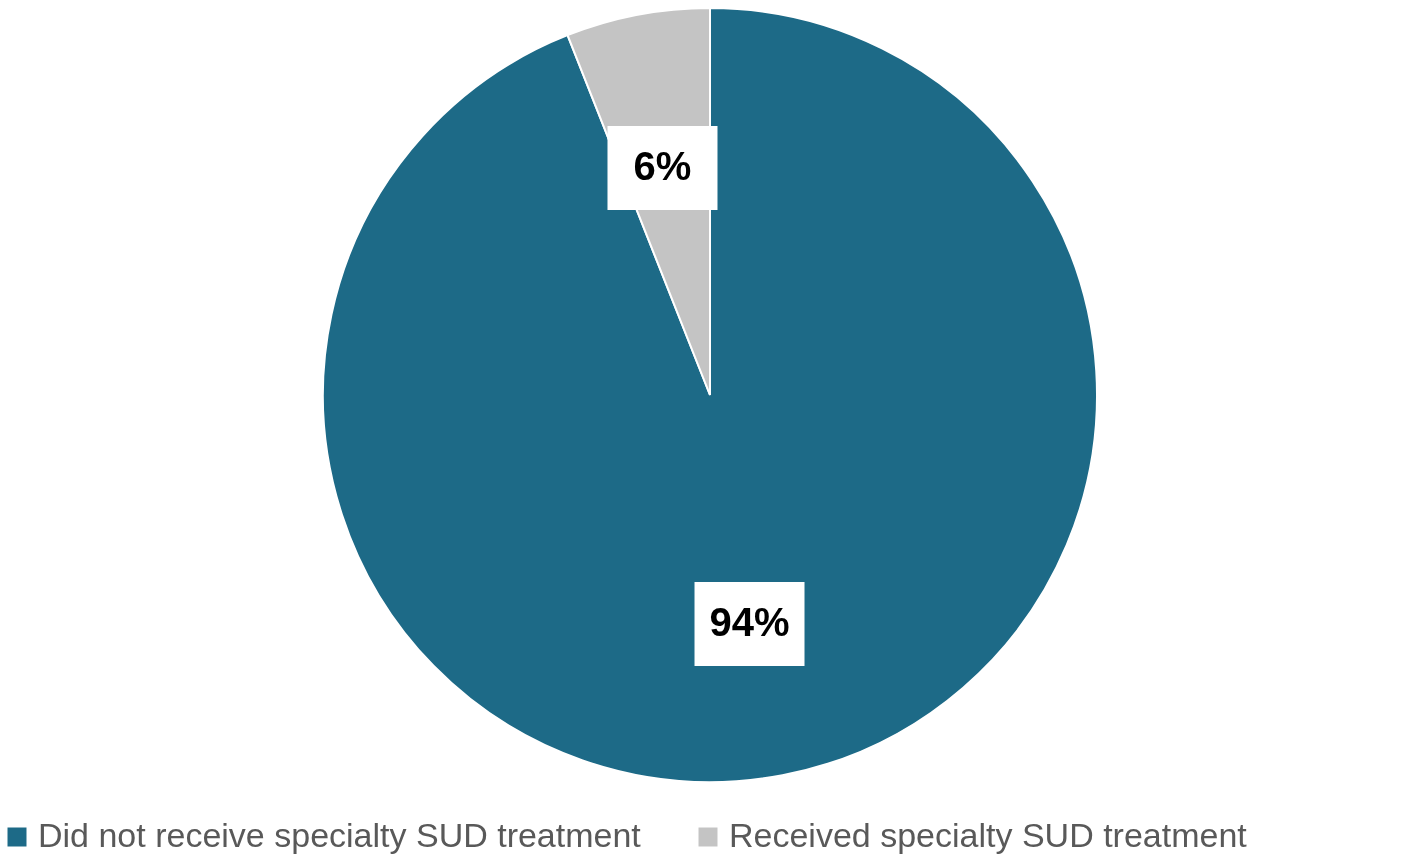  I want to click on legend-label: Did not receive specialty SUD treatment, so click(340, 835).